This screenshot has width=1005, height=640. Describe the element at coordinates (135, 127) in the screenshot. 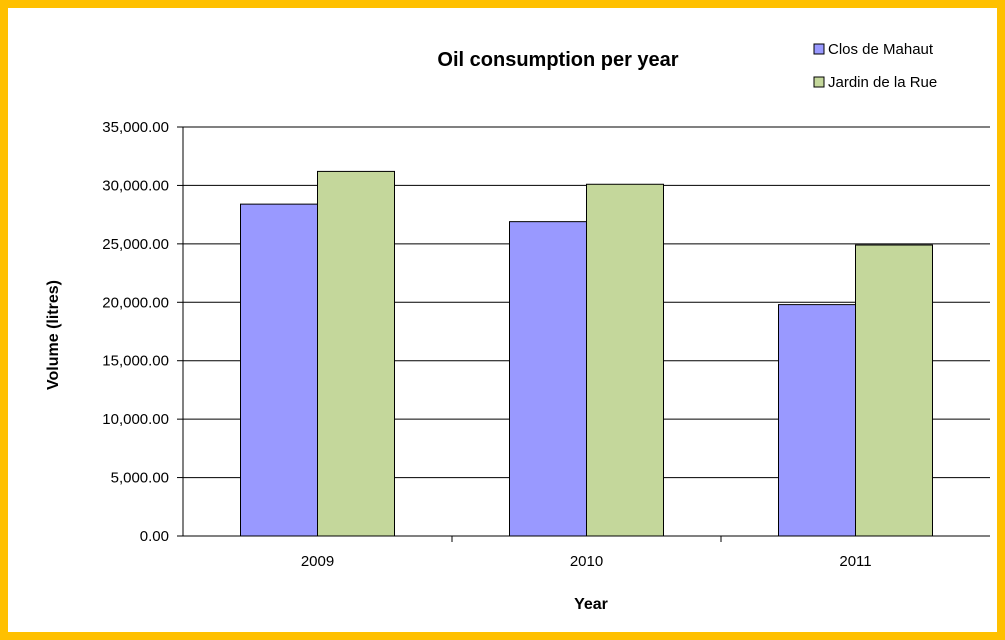

I see `y-tick-label: 35,000.00` at that location.